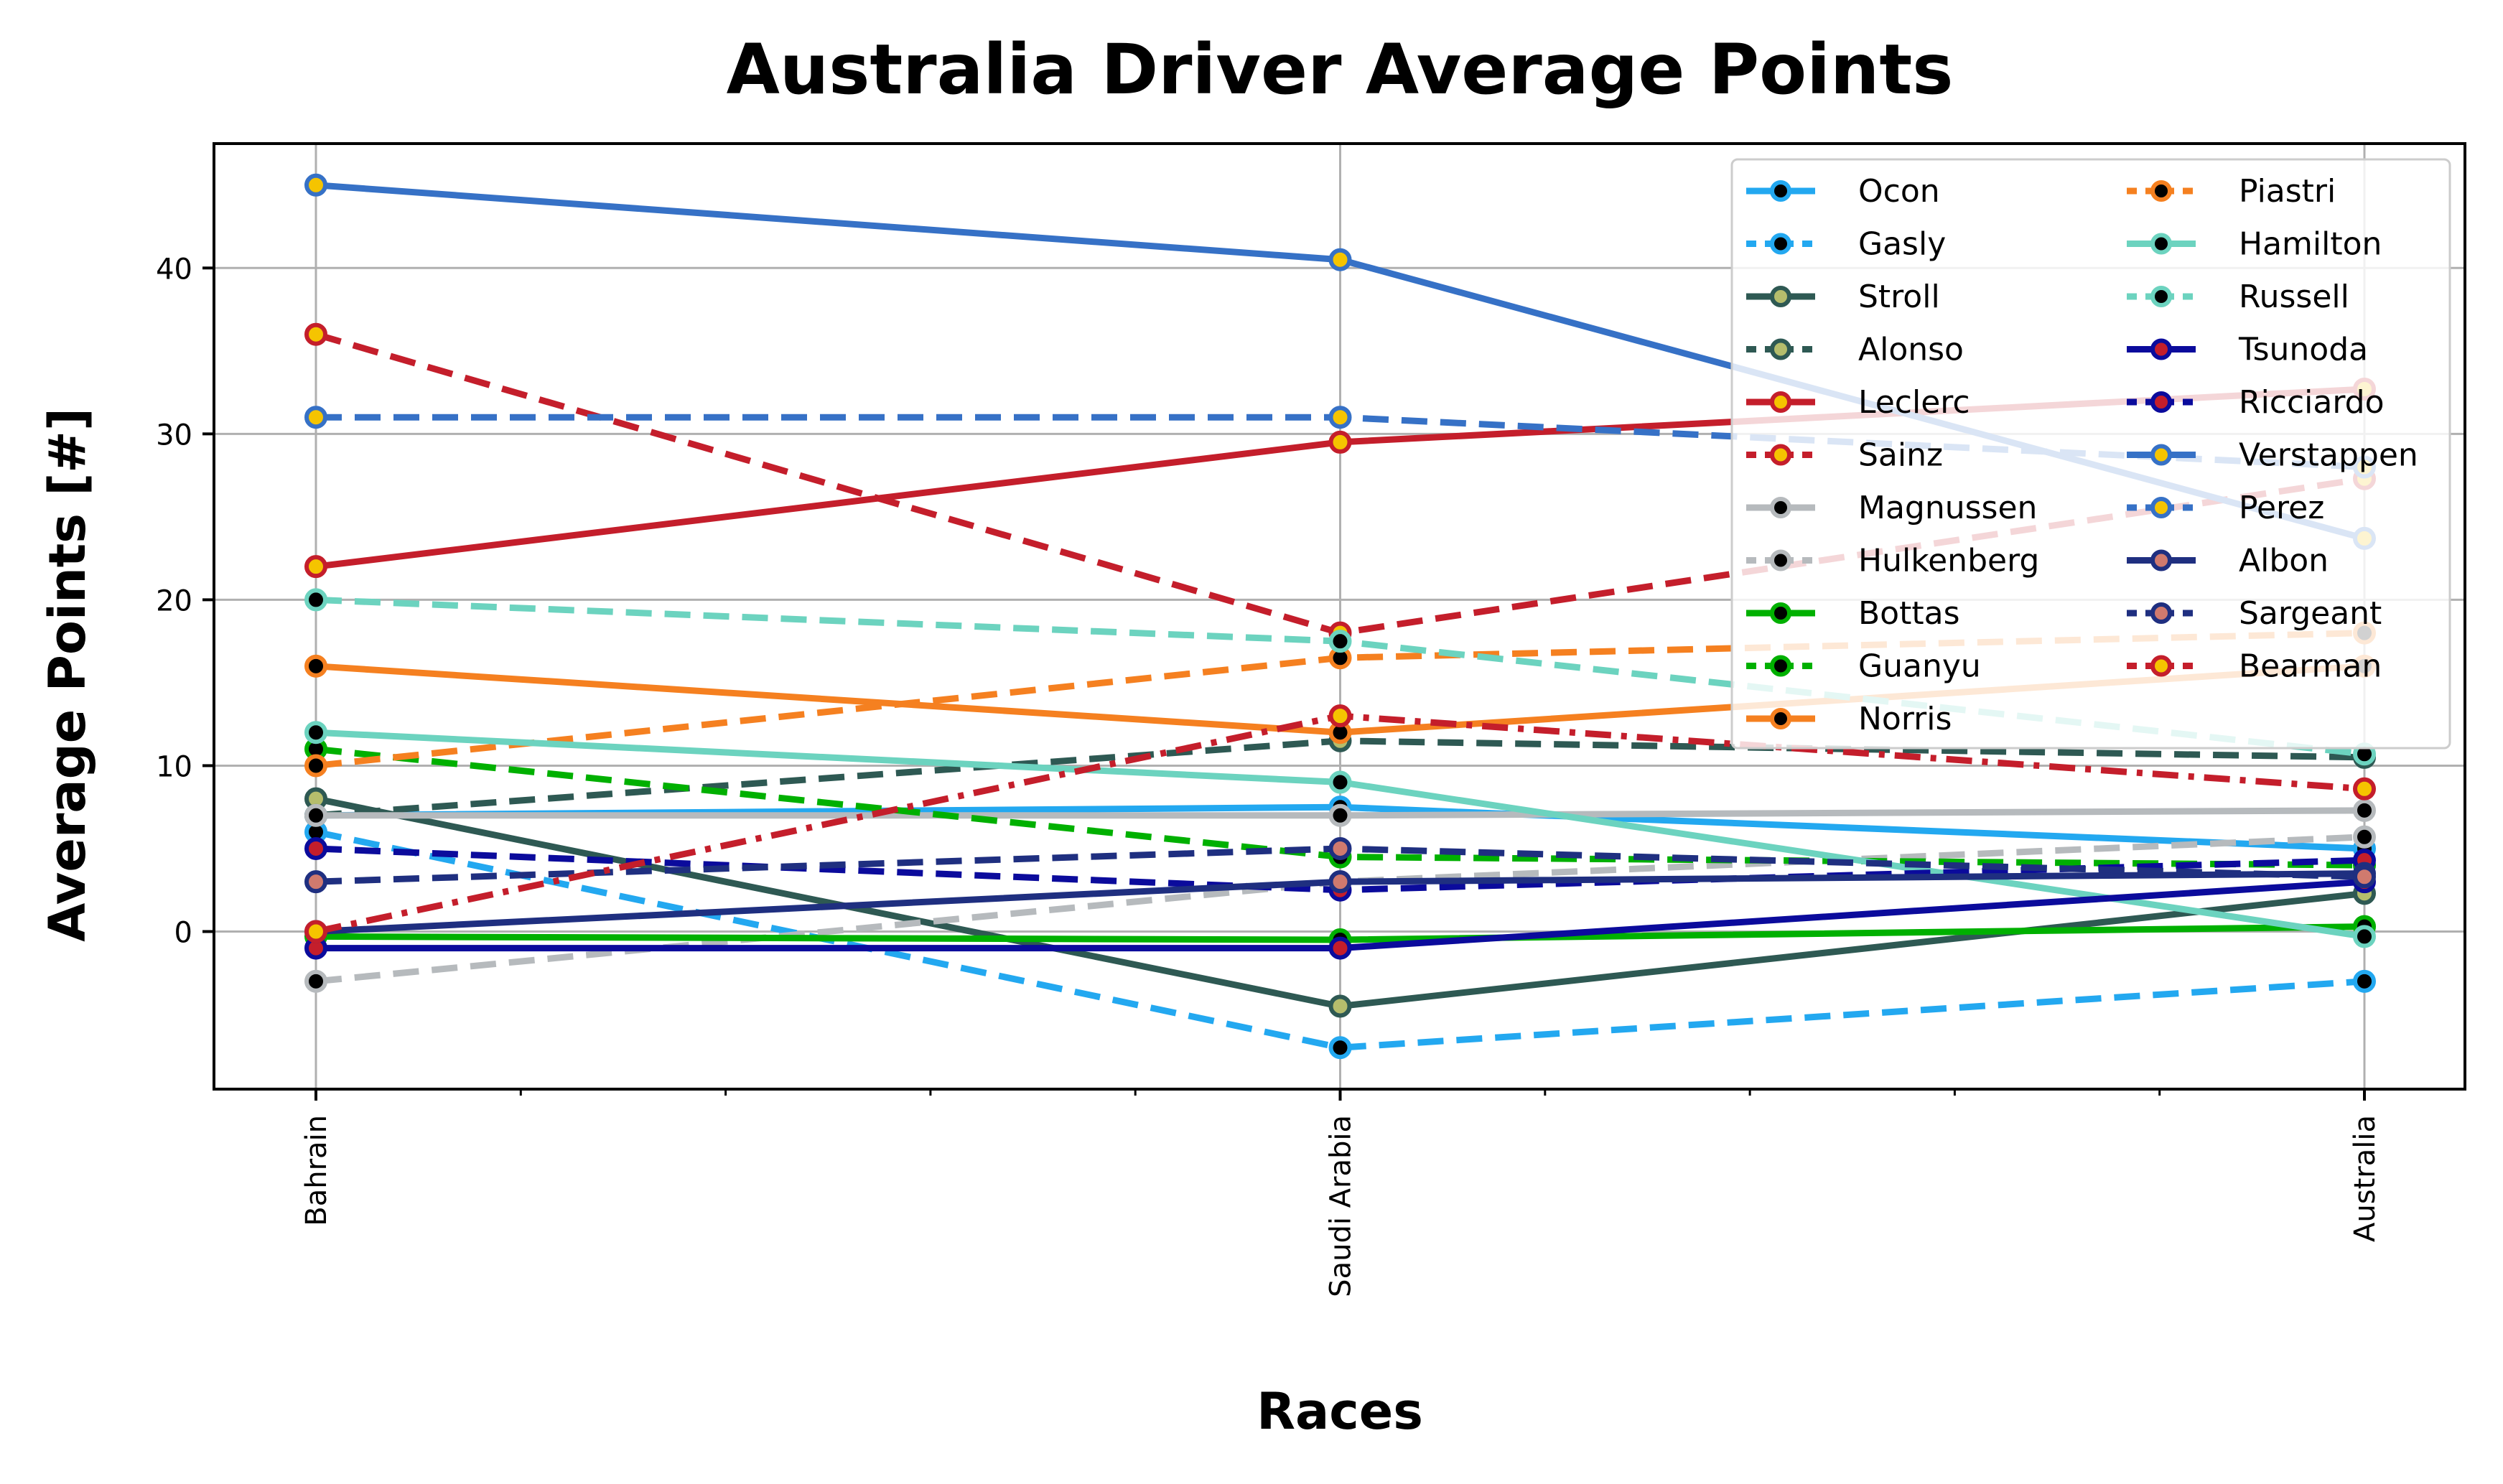 Image resolution: width=2503 pixels, height=1484 pixels. Describe the element at coordinates (1911, 350) in the screenshot. I see `legend-label: Alonso` at that location.